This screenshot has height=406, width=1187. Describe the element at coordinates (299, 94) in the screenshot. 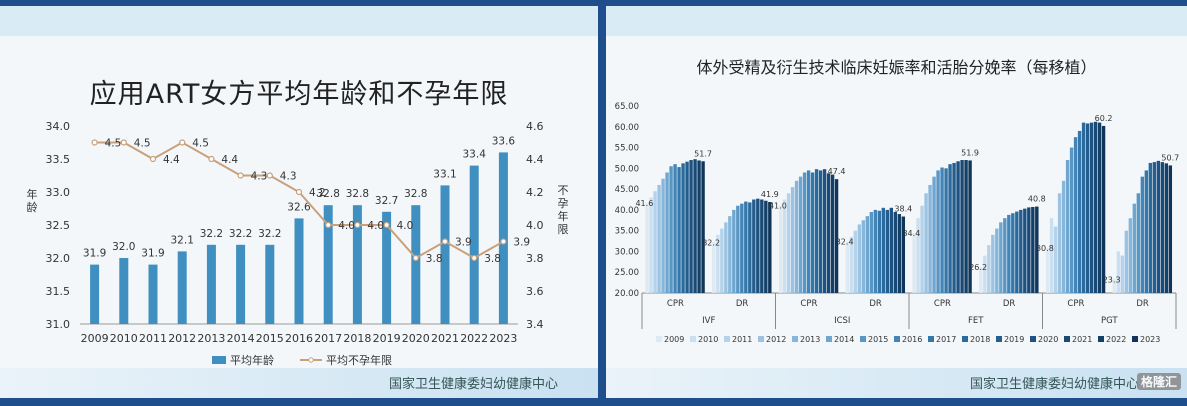

I see `left-chart-title: 应用ART女方平均年龄和不孕年限` at that location.